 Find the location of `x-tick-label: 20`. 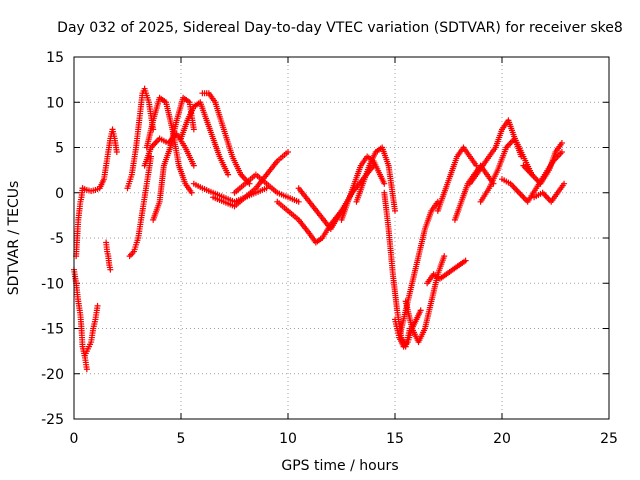

x-tick-label: 20 is located at coordinates (502, 439).